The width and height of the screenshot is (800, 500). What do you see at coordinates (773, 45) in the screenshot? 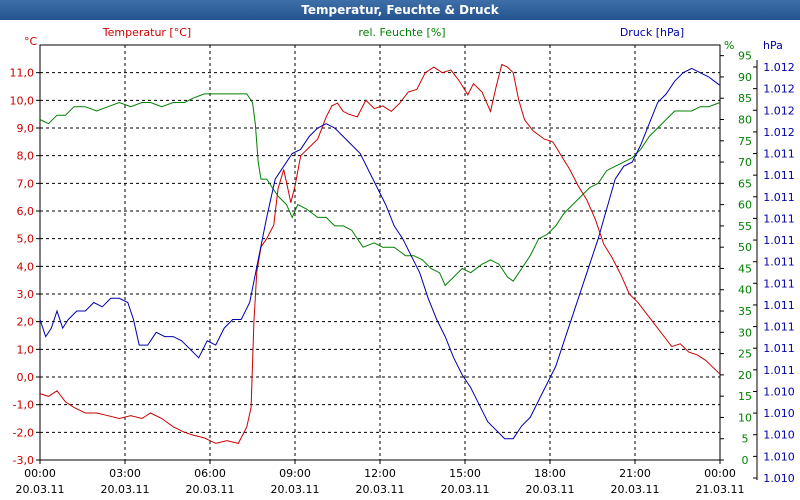
I see `pressure-unit-label: hPa` at bounding box center [773, 45].